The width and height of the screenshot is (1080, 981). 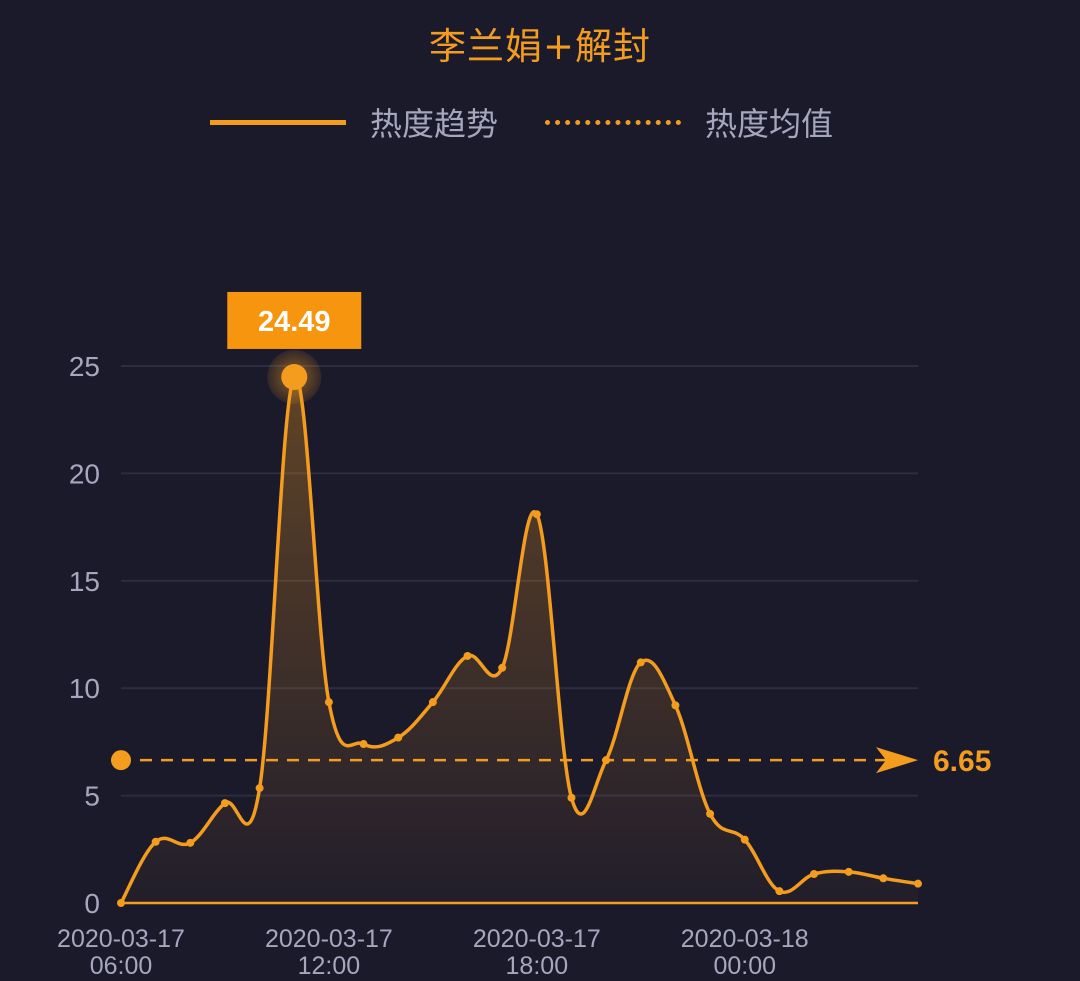 What do you see at coordinates (294, 376) in the screenshot?
I see `peak-point` at bounding box center [294, 376].